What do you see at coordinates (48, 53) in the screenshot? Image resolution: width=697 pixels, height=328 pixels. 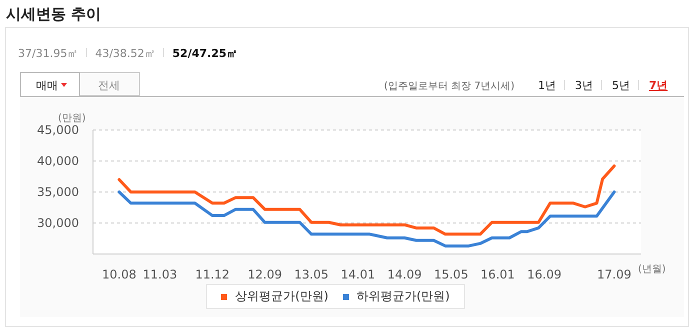 I see `text: 37/31.95㎡` at bounding box center [48, 53].